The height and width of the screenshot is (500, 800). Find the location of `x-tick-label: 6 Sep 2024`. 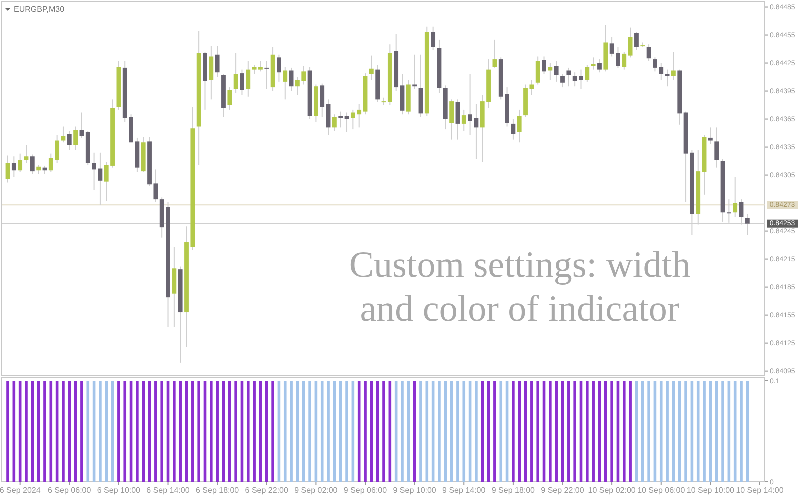

x-tick-label: 6 Sep 2024 is located at coordinates (21, 490).